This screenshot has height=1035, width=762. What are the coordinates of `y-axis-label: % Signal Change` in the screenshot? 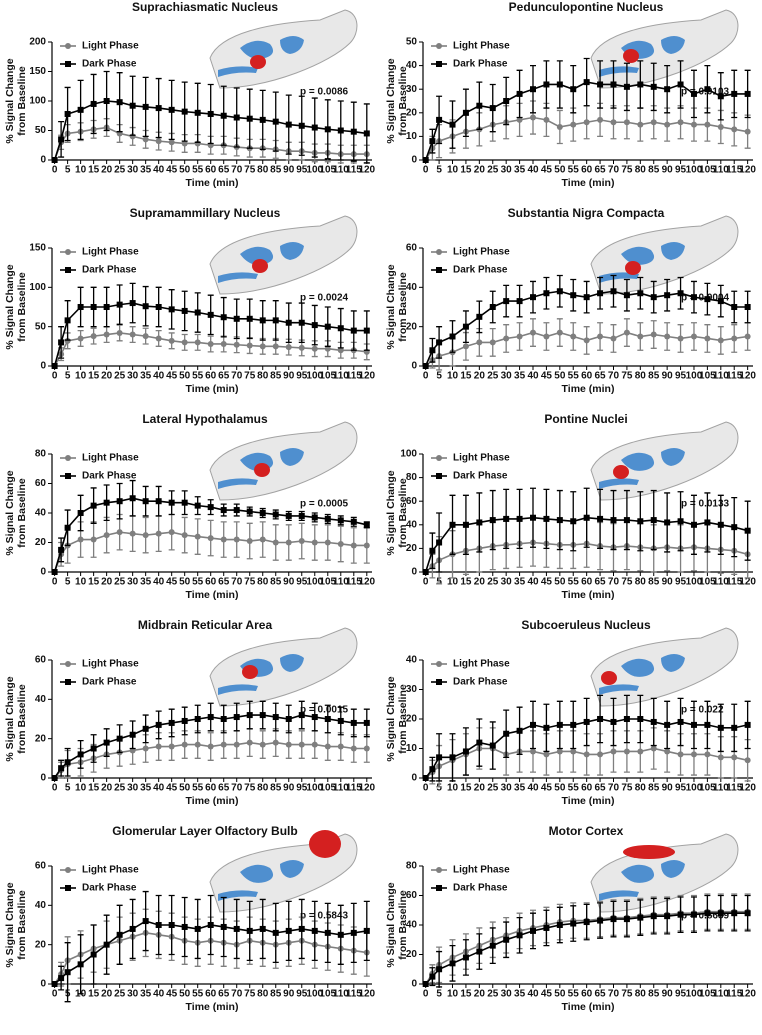 It's located at (391, 924).